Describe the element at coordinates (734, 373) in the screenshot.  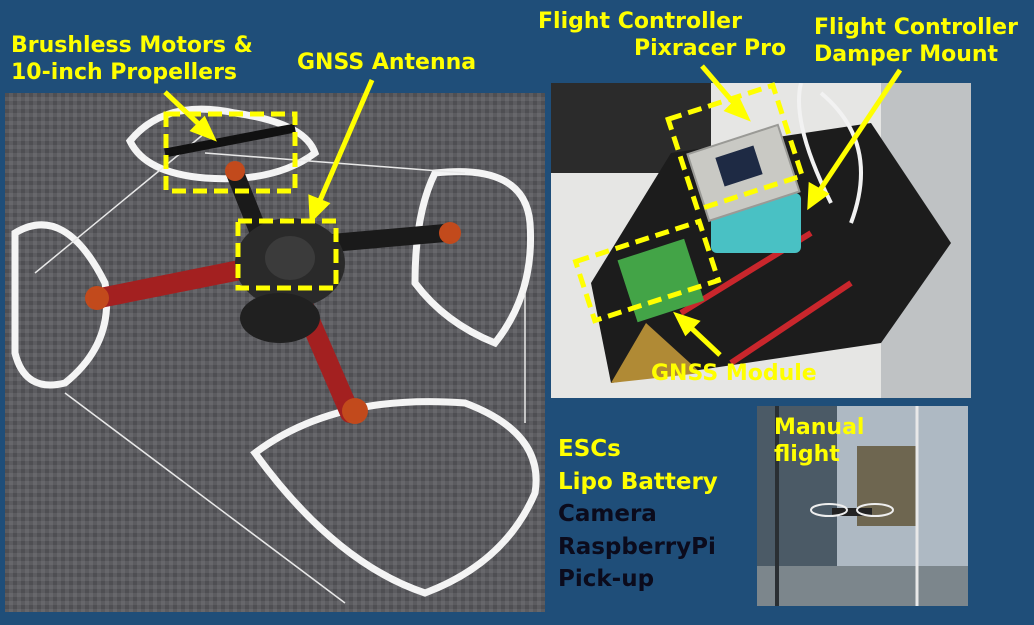
I see `gnss-module-label: GNSS Module` at that location.